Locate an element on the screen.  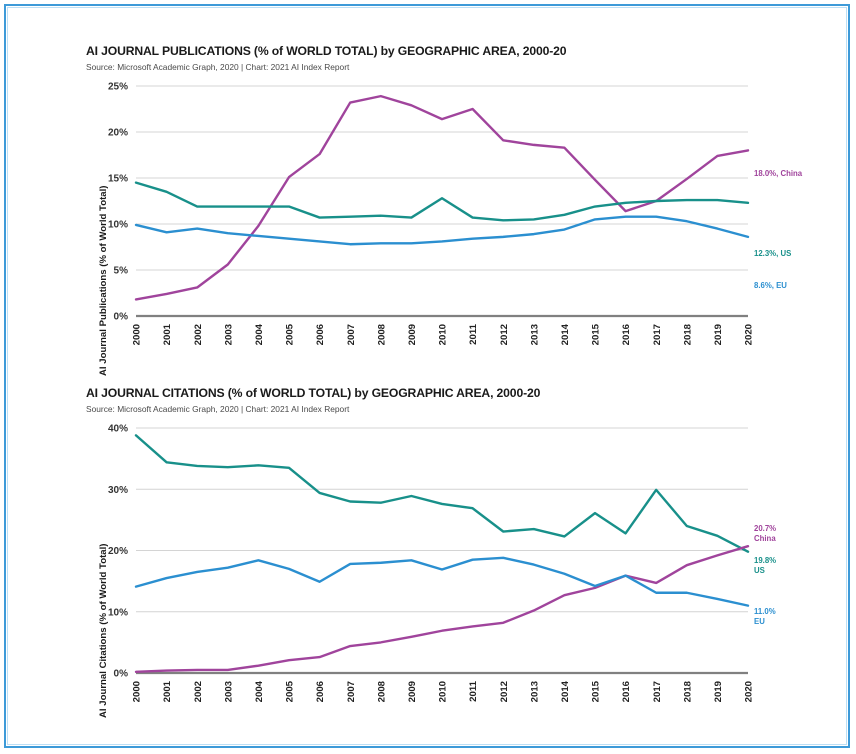
y-tick-label: 25% is located at coordinates (118, 87).